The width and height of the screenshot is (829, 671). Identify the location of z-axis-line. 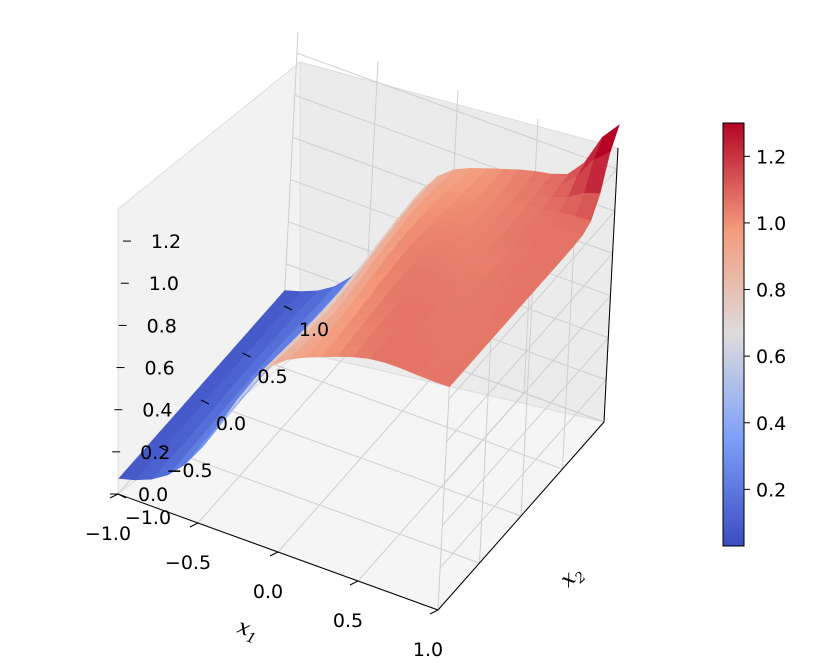
(611, 285).